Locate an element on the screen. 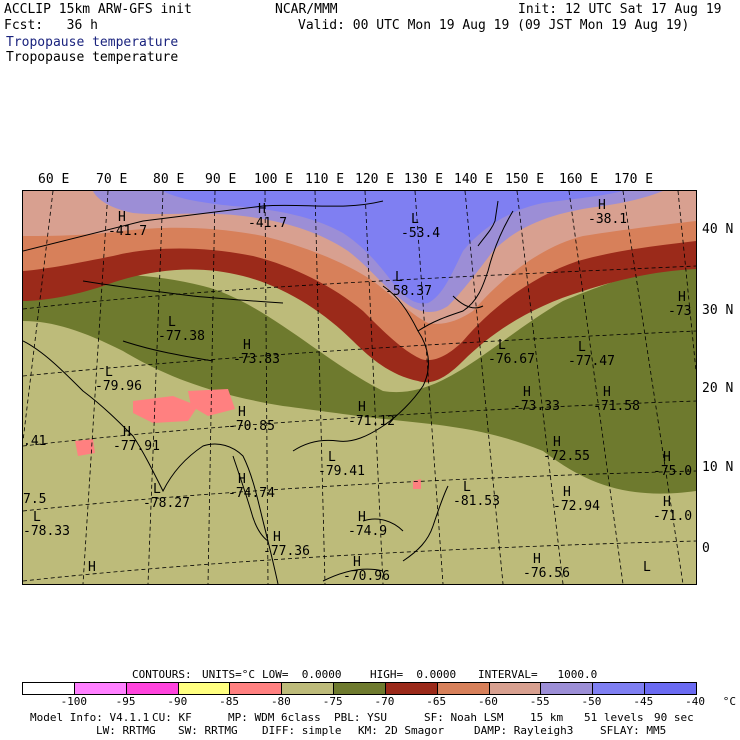 Image resolution: width=740 pixels, height=740 pixels. timestep: 90 sec is located at coordinates (674, 717).